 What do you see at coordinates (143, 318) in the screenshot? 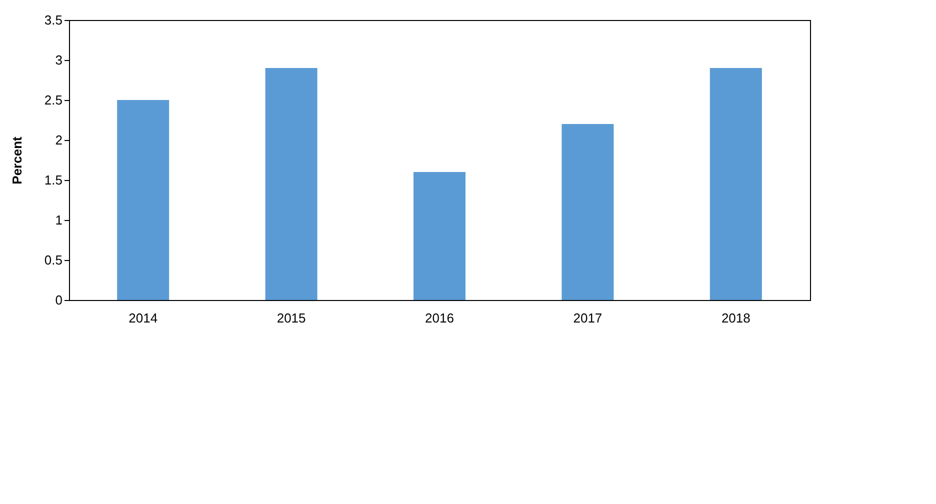
I see `x-tick-label: 2014` at bounding box center [143, 318].